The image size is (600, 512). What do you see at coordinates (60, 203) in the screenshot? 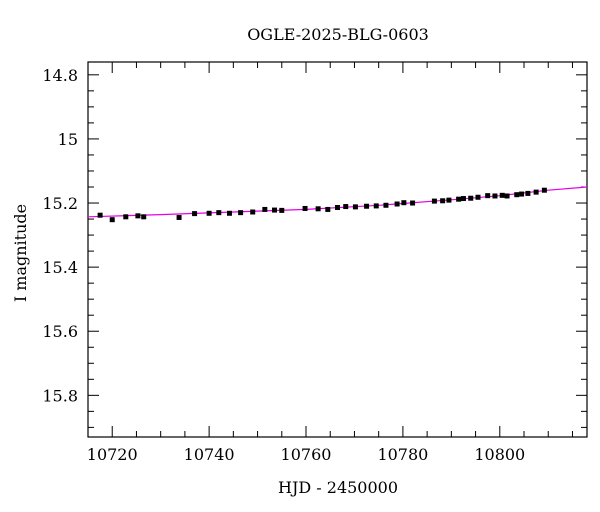
I see `y-tick-label: 15.2` at bounding box center [60, 203].